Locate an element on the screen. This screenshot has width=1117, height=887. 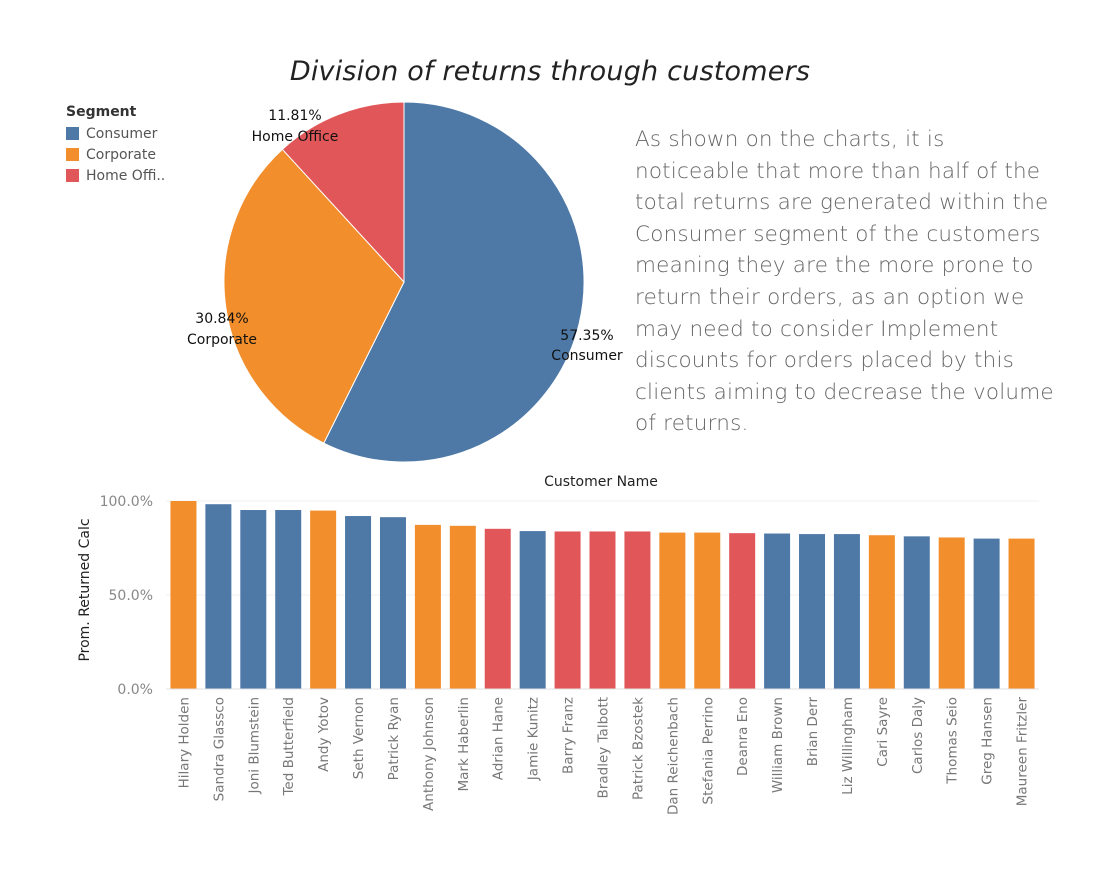
x-tick-label-deanra-eno: Deanra Eno is located at coordinates (743, 736).